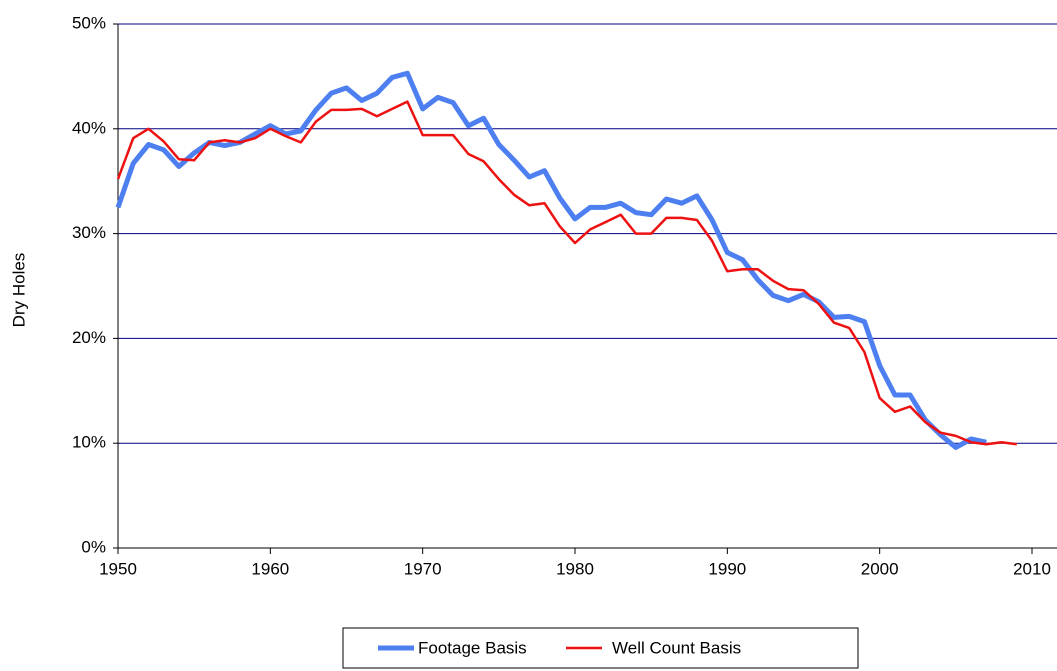 The height and width of the screenshot is (671, 1057). What do you see at coordinates (727, 568) in the screenshot?
I see `x-tick-label: 1990` at bounding box center [727, 568].